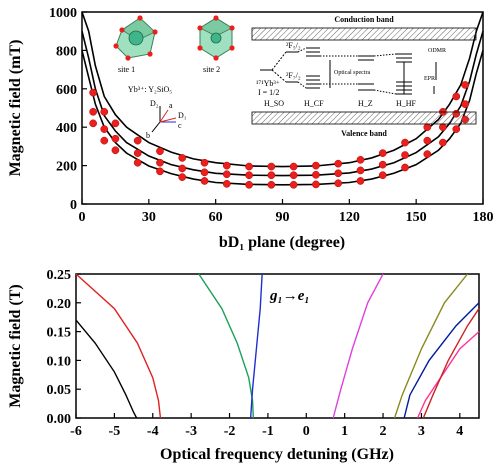 Image resolution: width=500 pixels, height=468 pixels. I want to click on bottom-y-tick-label: 0.10, so click(59, 361).